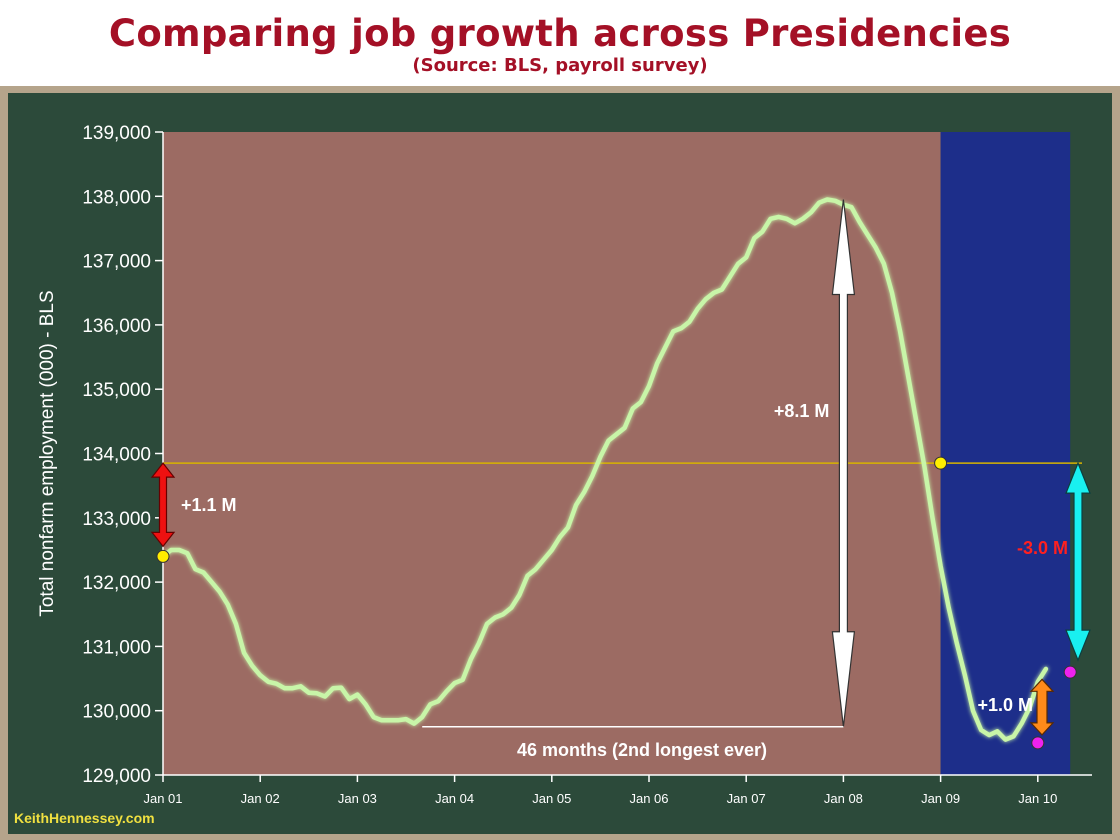  Describe the element at coordinates (843, 798) in the screenshot. I see `x-tick-label: Jan 08` at that location.